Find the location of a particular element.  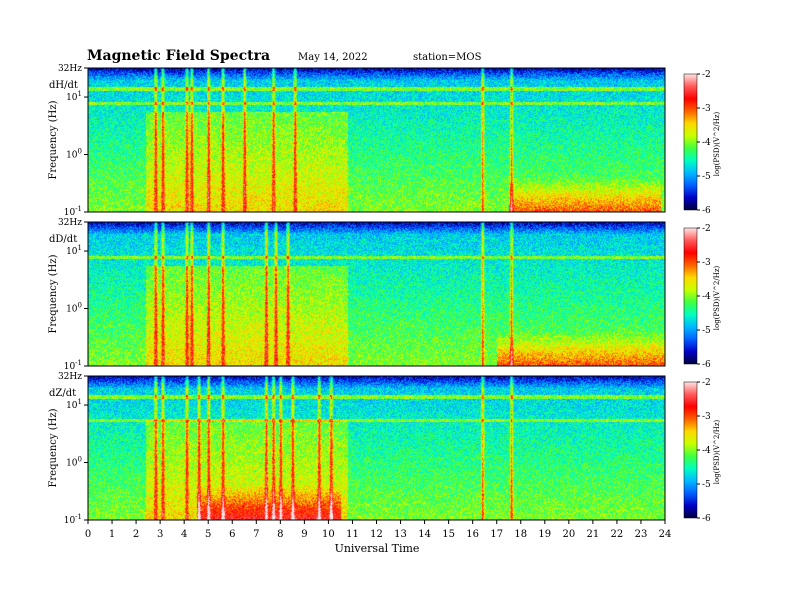

x-tick-label: 1 is located at coordinates (112, 534).